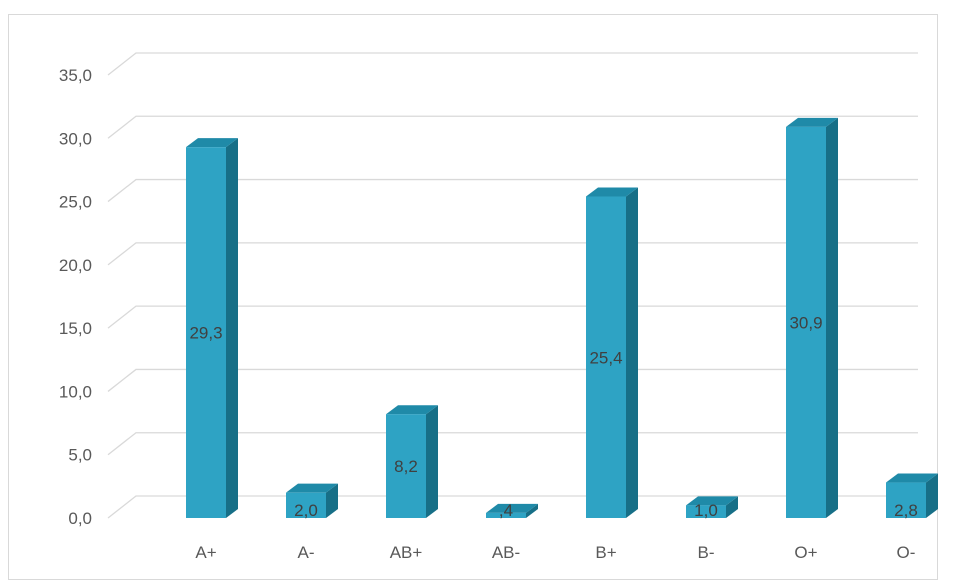 The width and height of the screenshot is (958, 584). What do you see at coordinates (75, 297) in the screenshot?
I see `y-axis-ticks: 0,0 5,0 10,0 15,0 20,0 25,0 30,0 35,0` at bounding box center [75, 297].